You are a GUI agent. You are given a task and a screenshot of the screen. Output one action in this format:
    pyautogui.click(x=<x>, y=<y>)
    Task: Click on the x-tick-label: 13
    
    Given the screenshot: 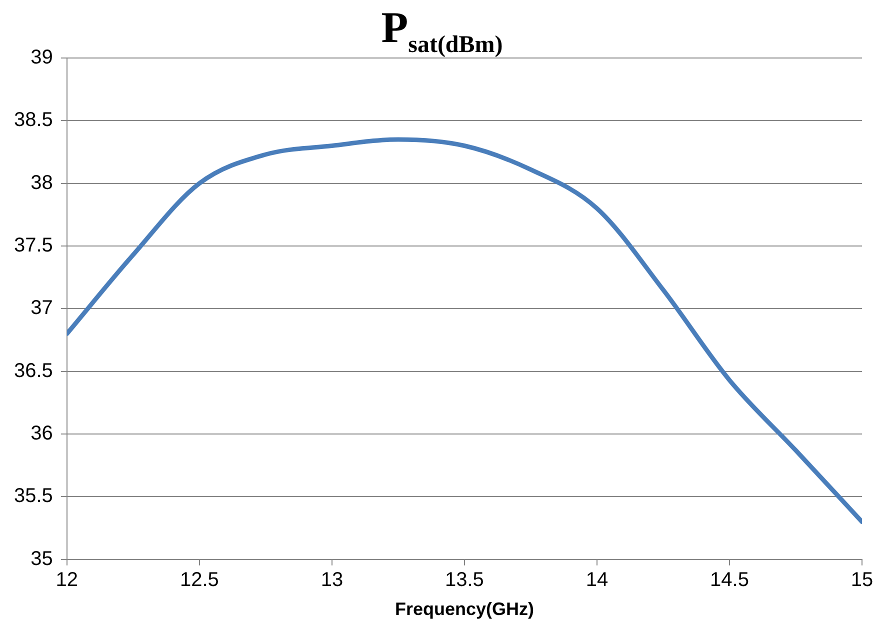 What is the action you would take?
    pyautogui.click(x=332, y=579)
    